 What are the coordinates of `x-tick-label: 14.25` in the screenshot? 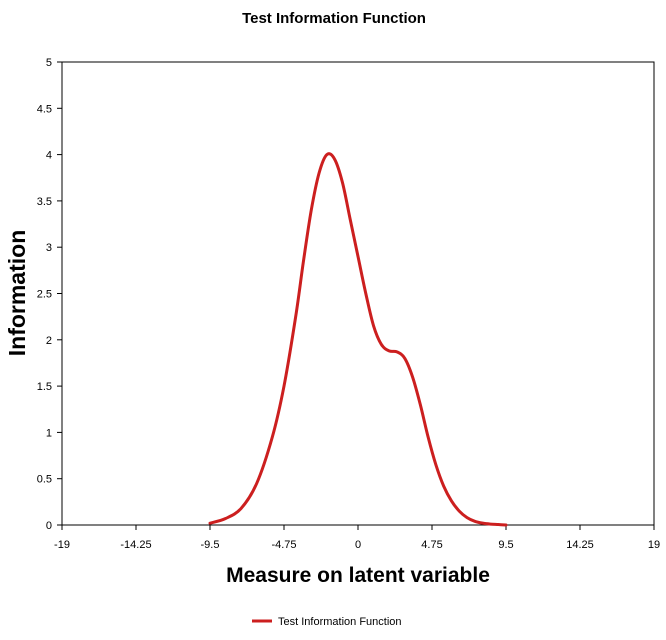 It's located at (580, 545).